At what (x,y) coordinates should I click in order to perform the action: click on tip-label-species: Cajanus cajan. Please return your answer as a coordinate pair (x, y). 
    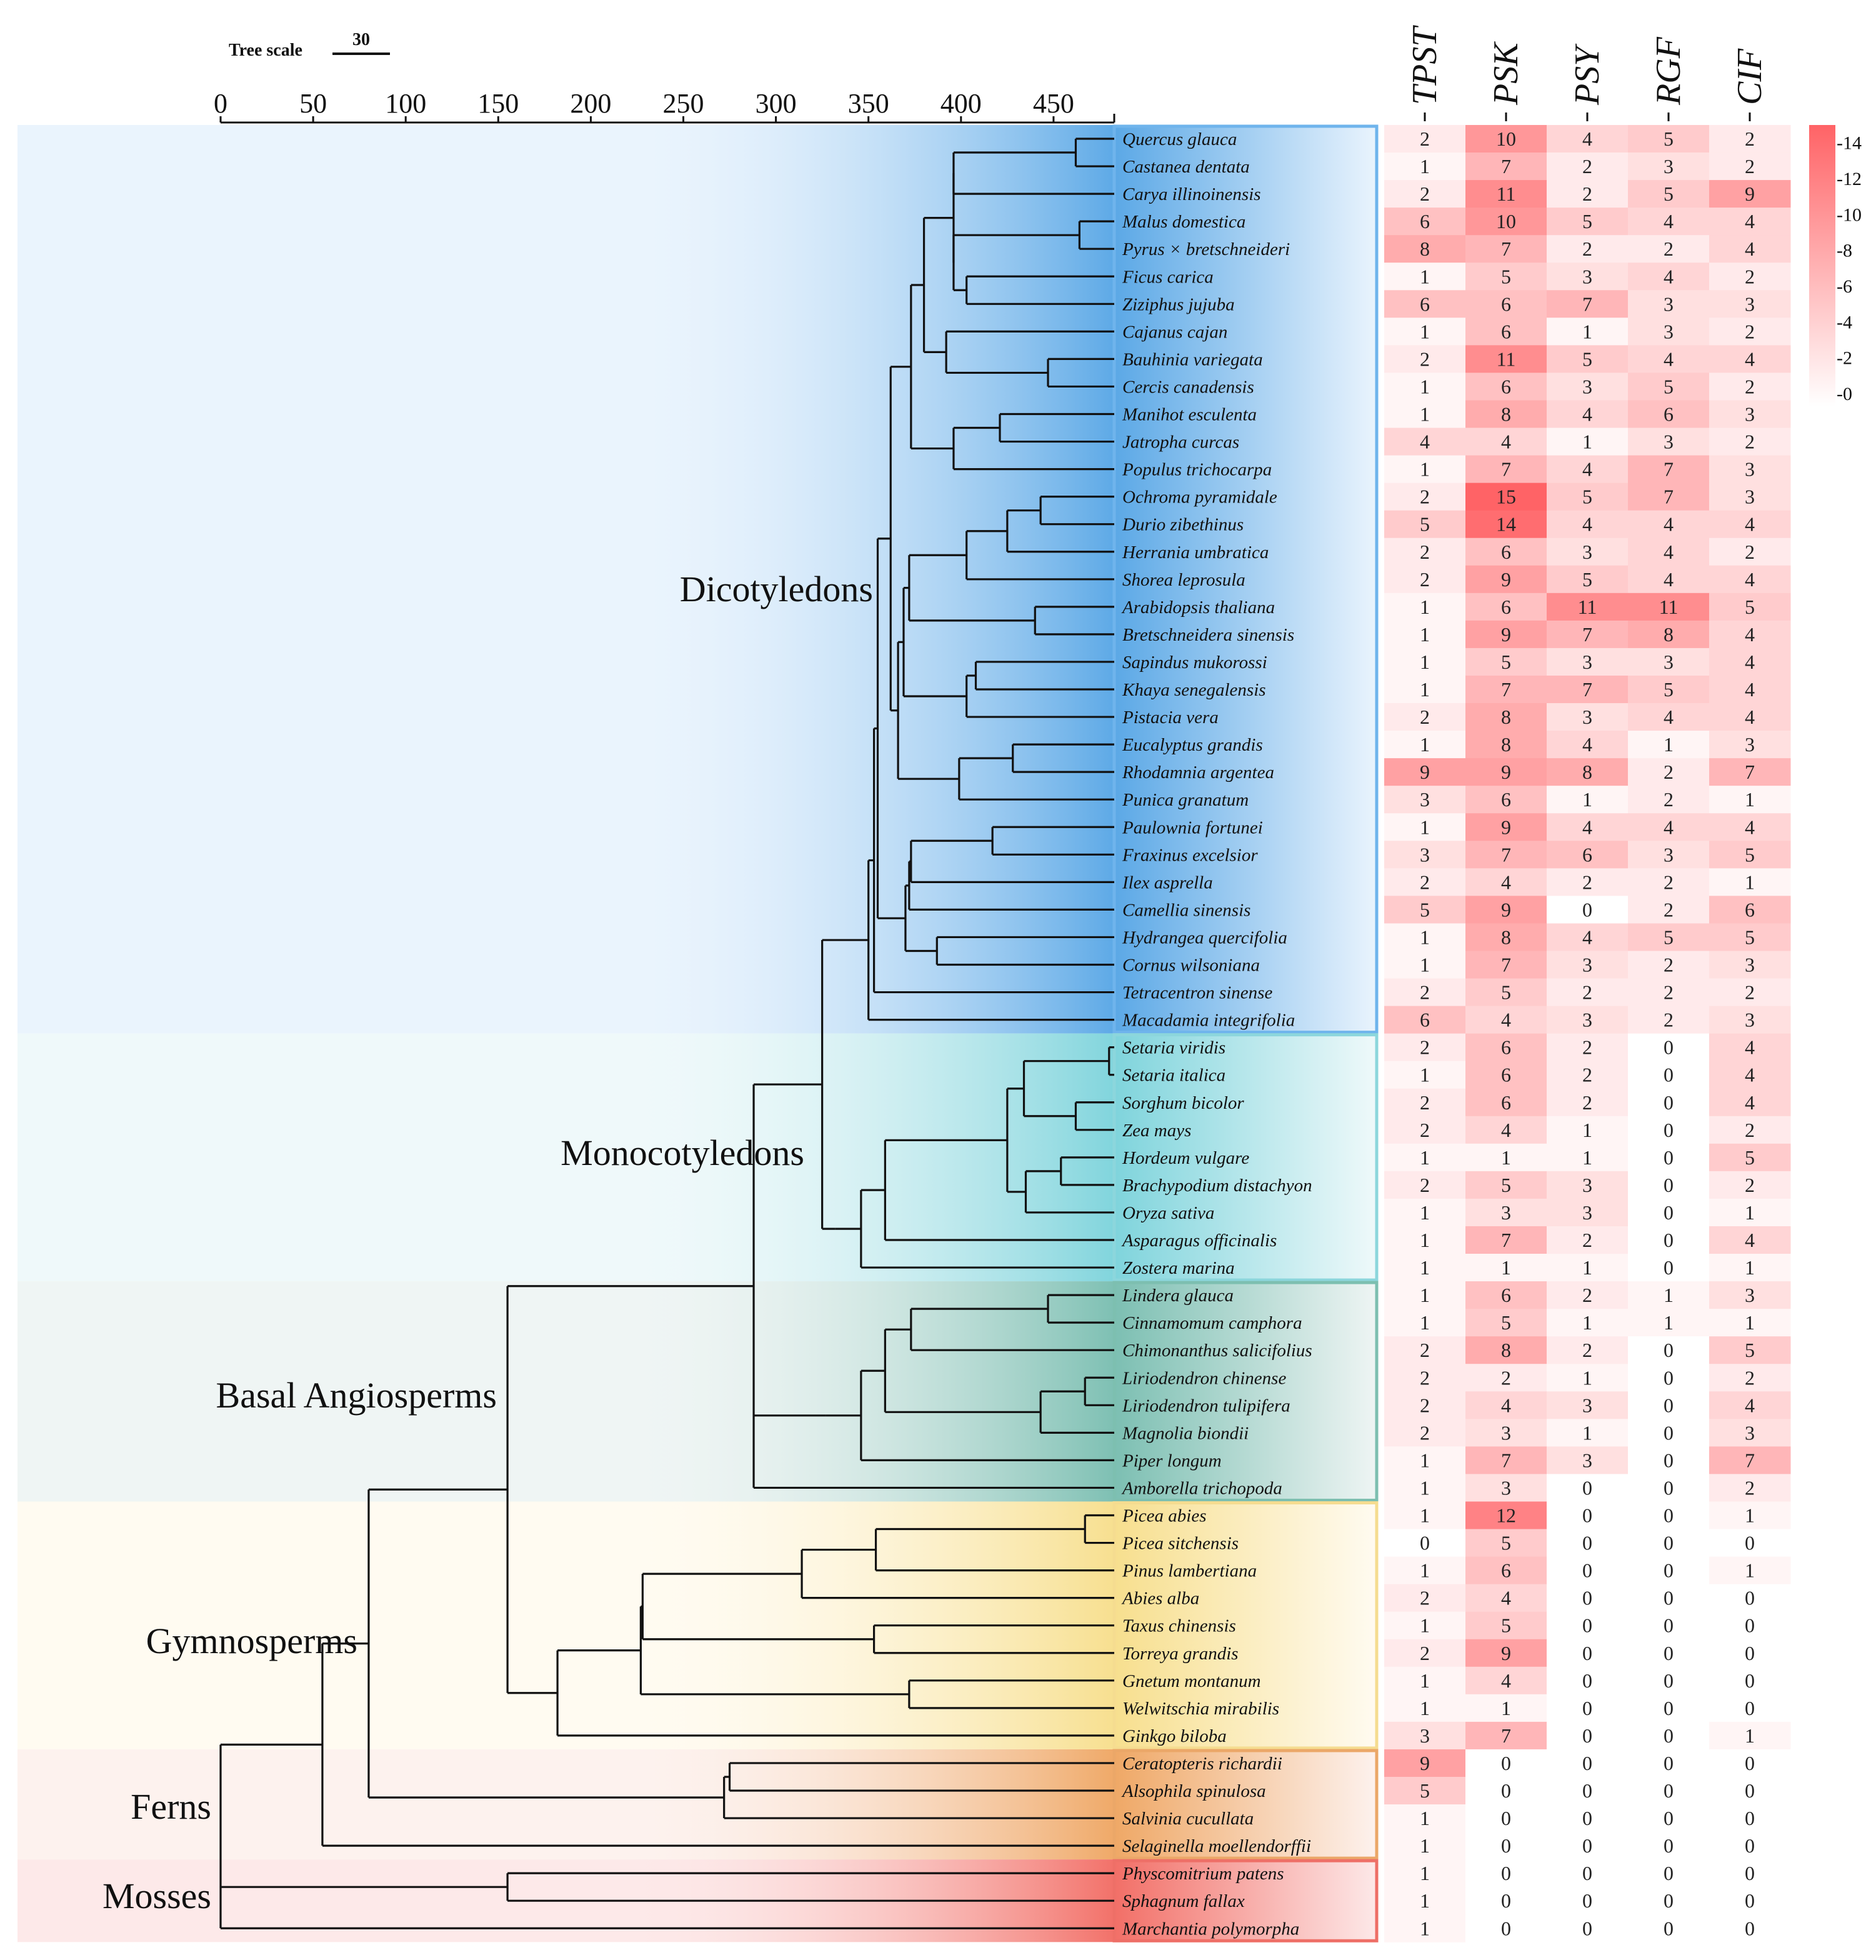
    Looking at the image, I should click on (1174, 332).